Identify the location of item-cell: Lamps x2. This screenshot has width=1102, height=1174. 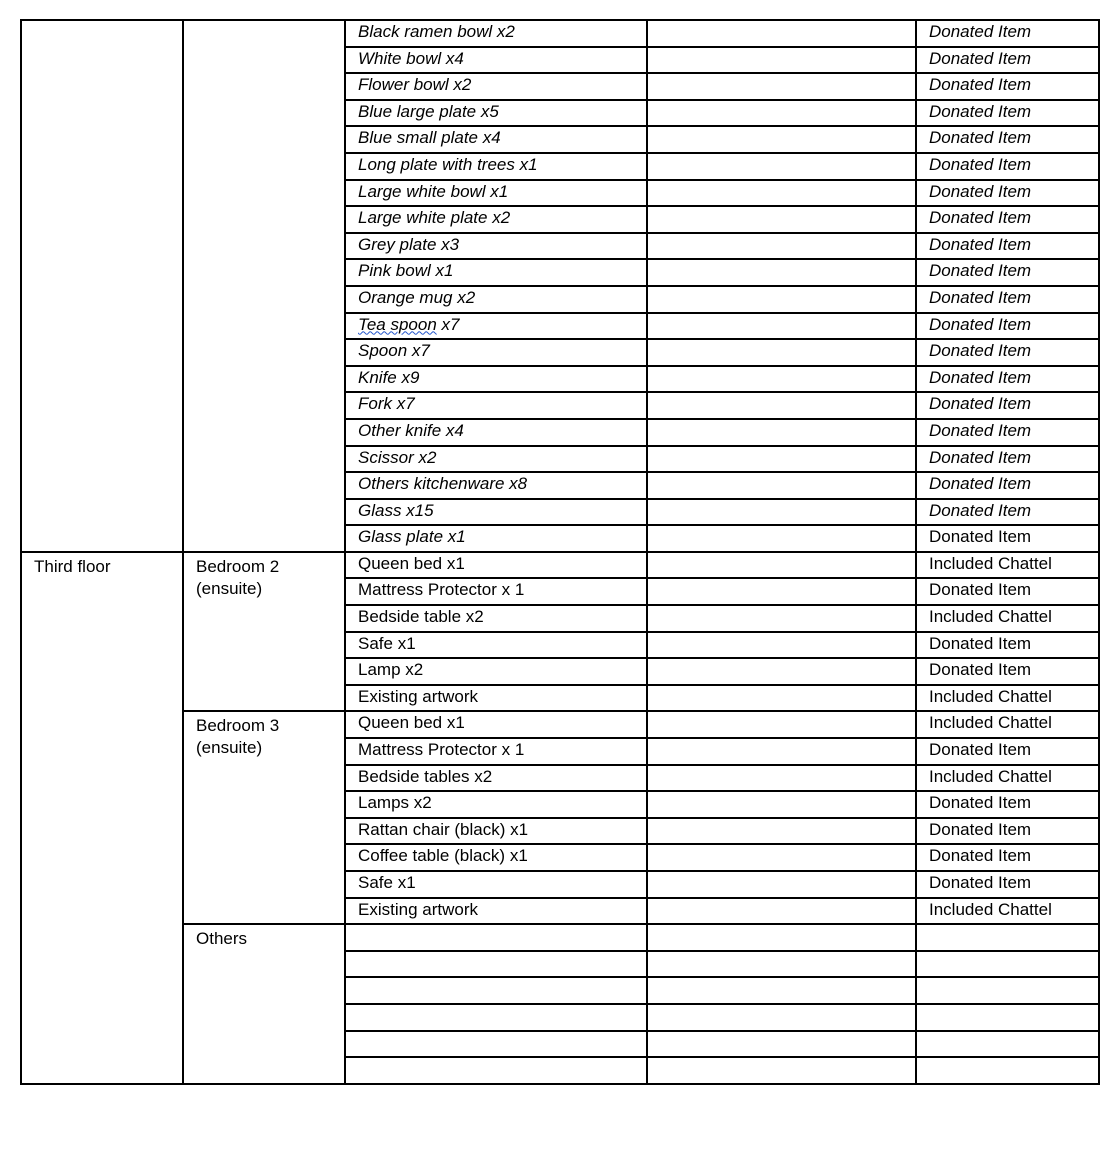
(496, 804).